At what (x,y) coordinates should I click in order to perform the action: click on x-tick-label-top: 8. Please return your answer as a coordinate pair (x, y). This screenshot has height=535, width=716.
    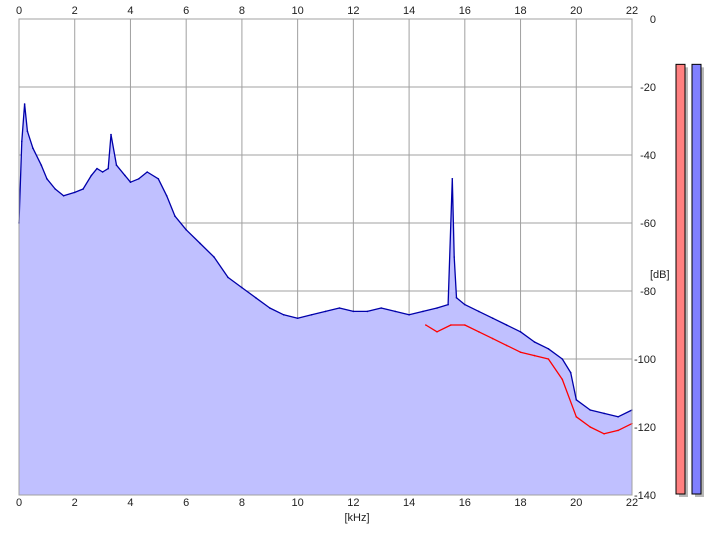
    Looking at the image, I should click on (242, 11).